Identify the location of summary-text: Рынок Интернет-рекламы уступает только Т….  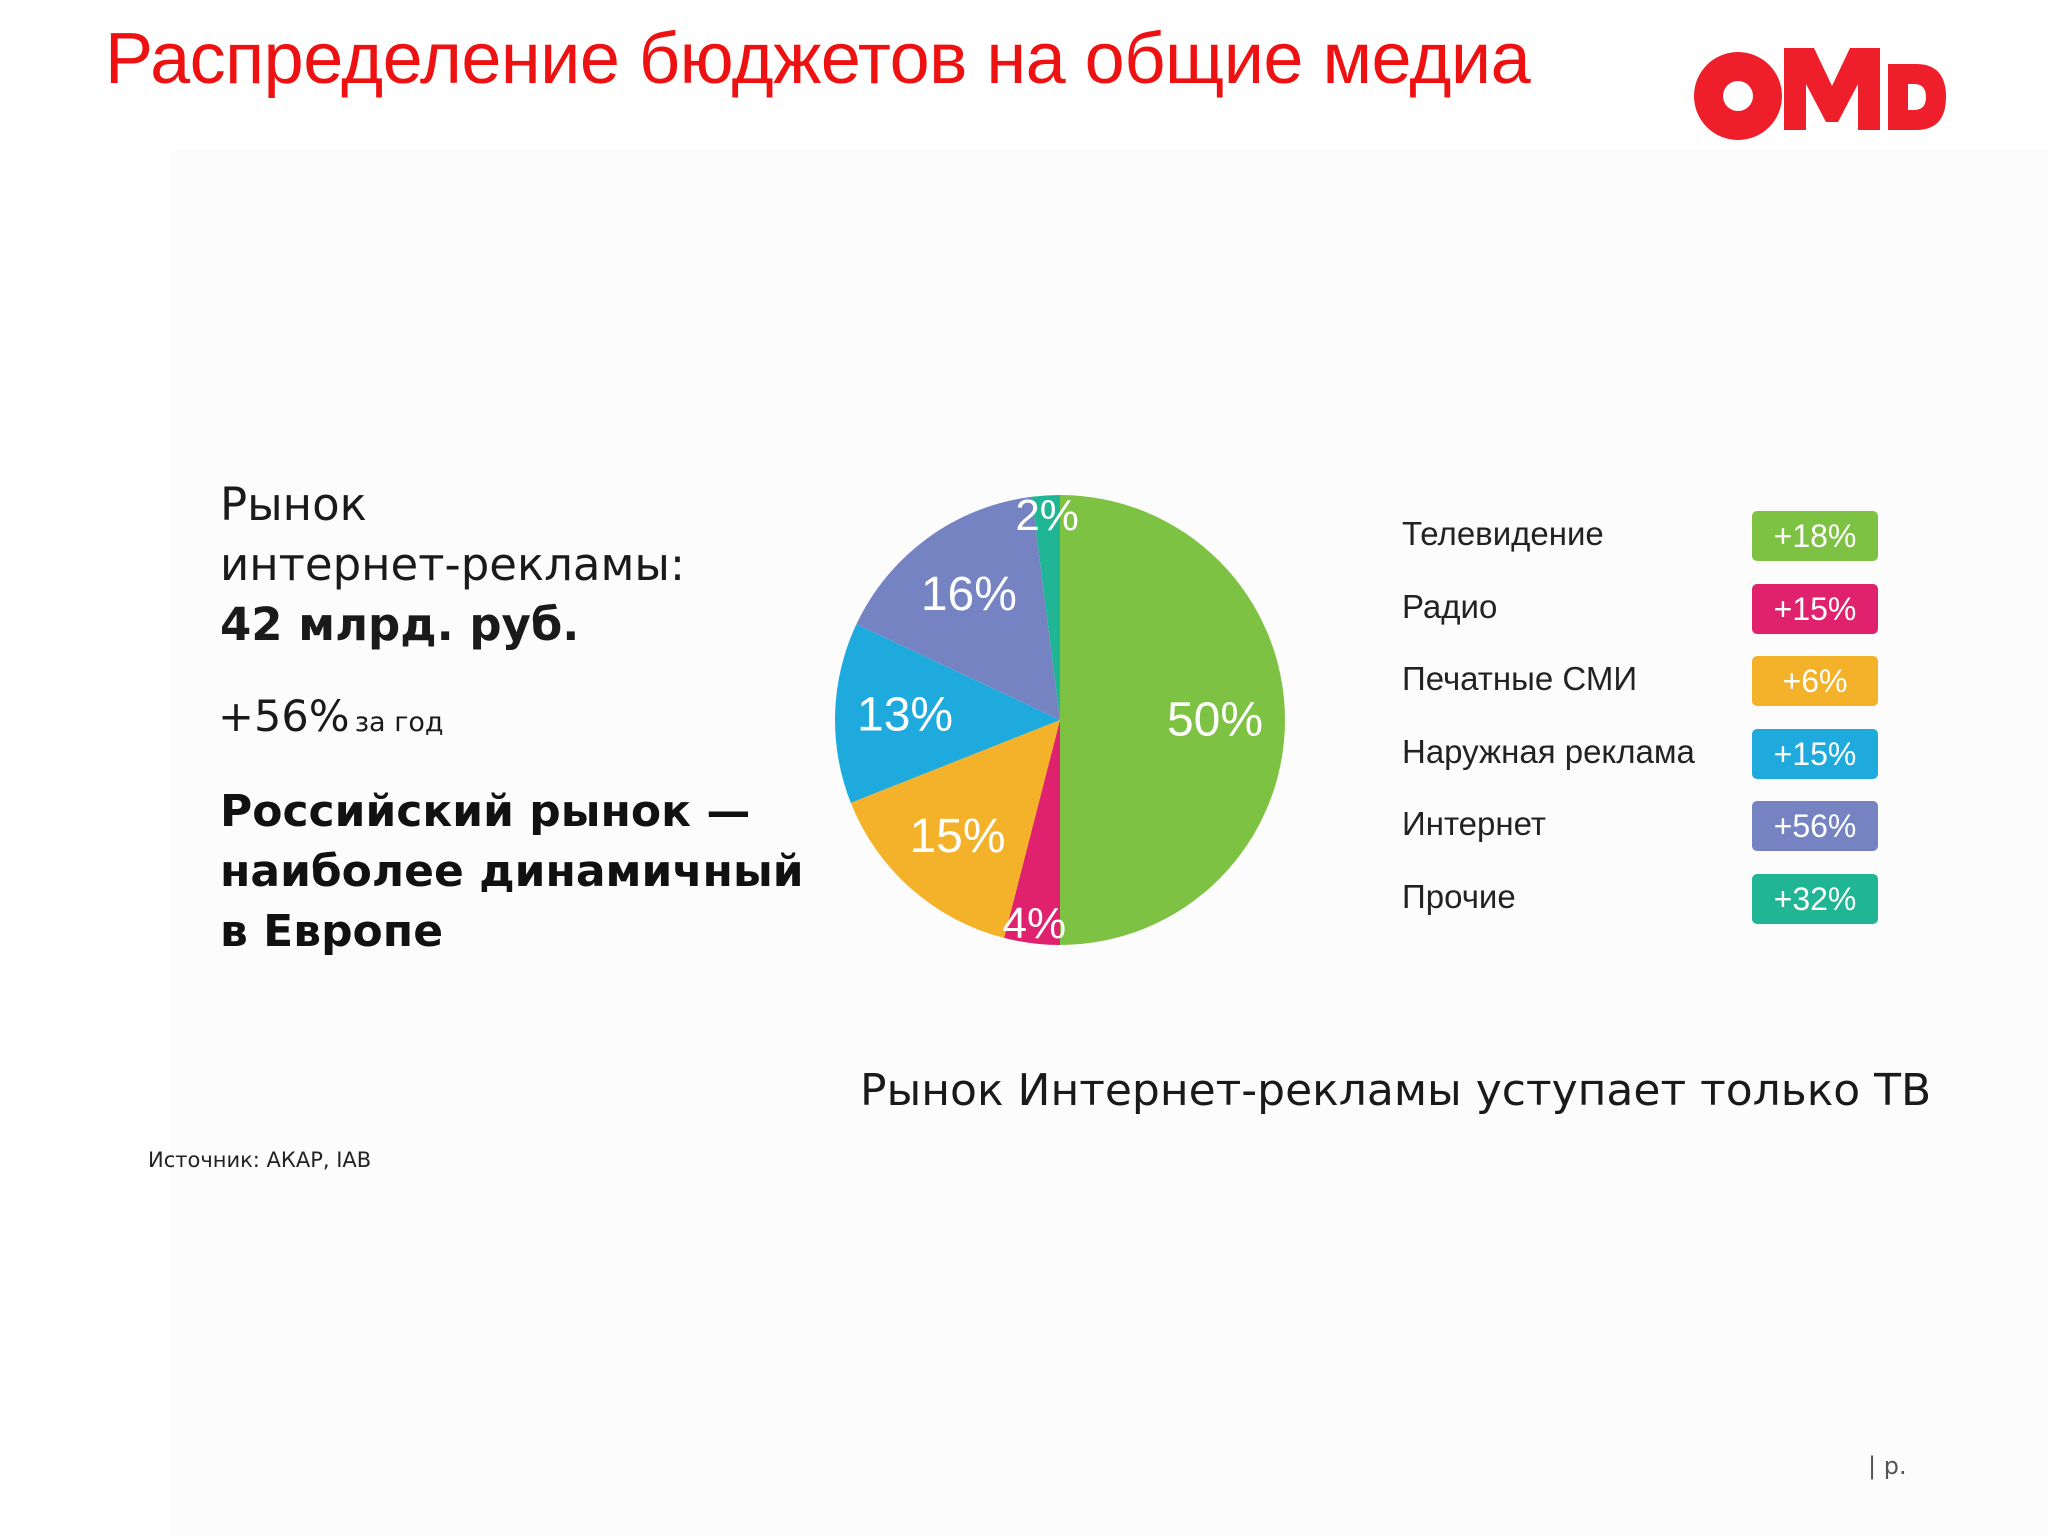
(1396, 1090).